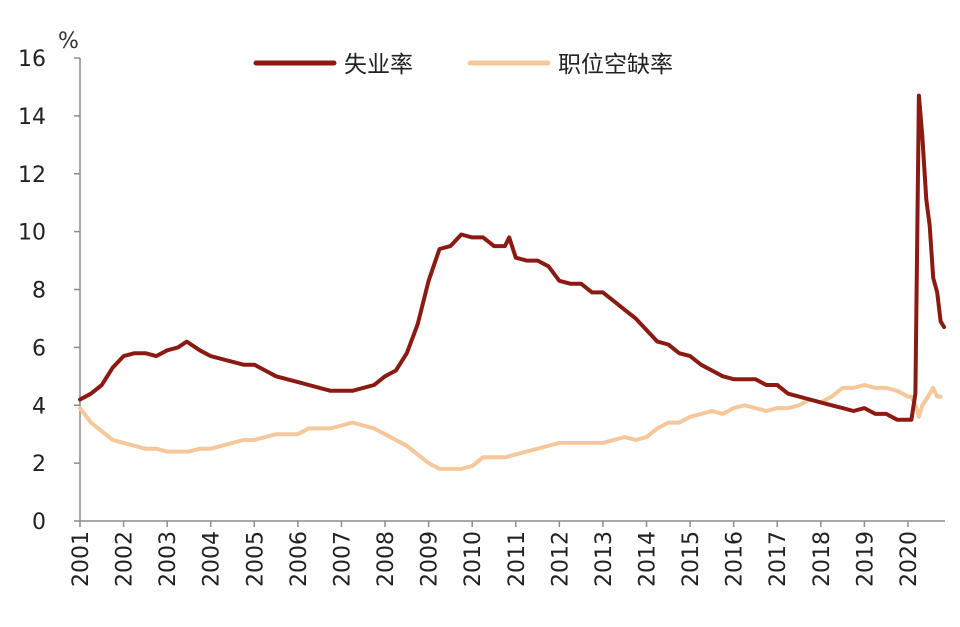  Describe the element at coordinates (735, 559) in the screenshot. I see `x-tick-label: 2016` at that location.